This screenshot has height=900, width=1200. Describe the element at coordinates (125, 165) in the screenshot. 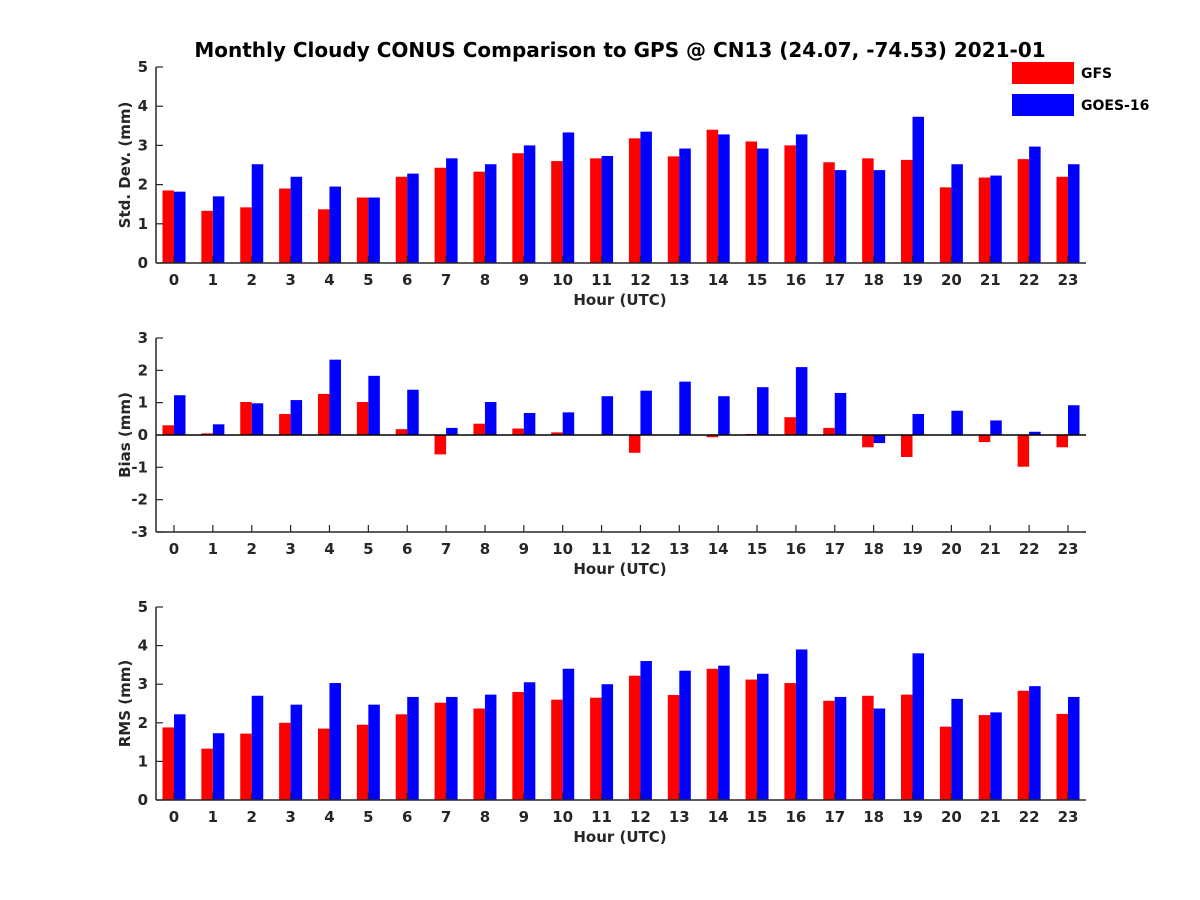

I see `y-axis-label: Std. Dev. (mm)` at that location.